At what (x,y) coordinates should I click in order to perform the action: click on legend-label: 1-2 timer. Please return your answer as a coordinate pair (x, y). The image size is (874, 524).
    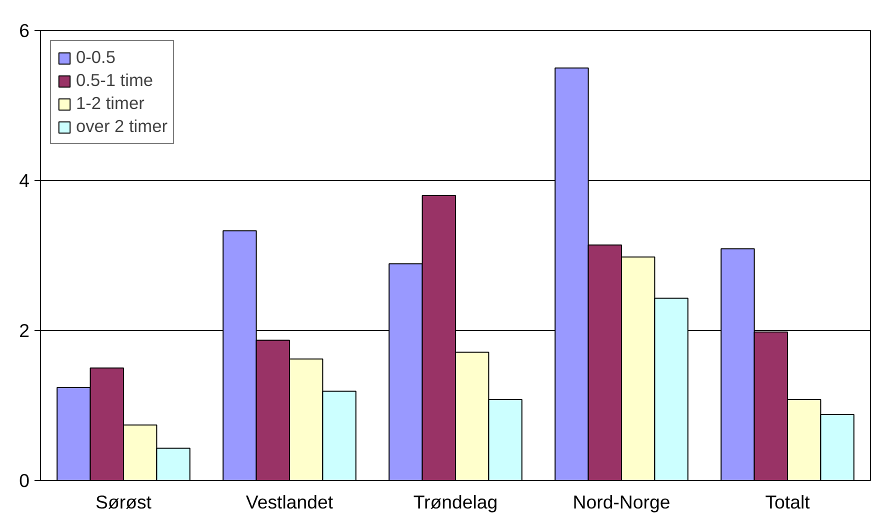
    Looking at the image, I should click on (110, 103).